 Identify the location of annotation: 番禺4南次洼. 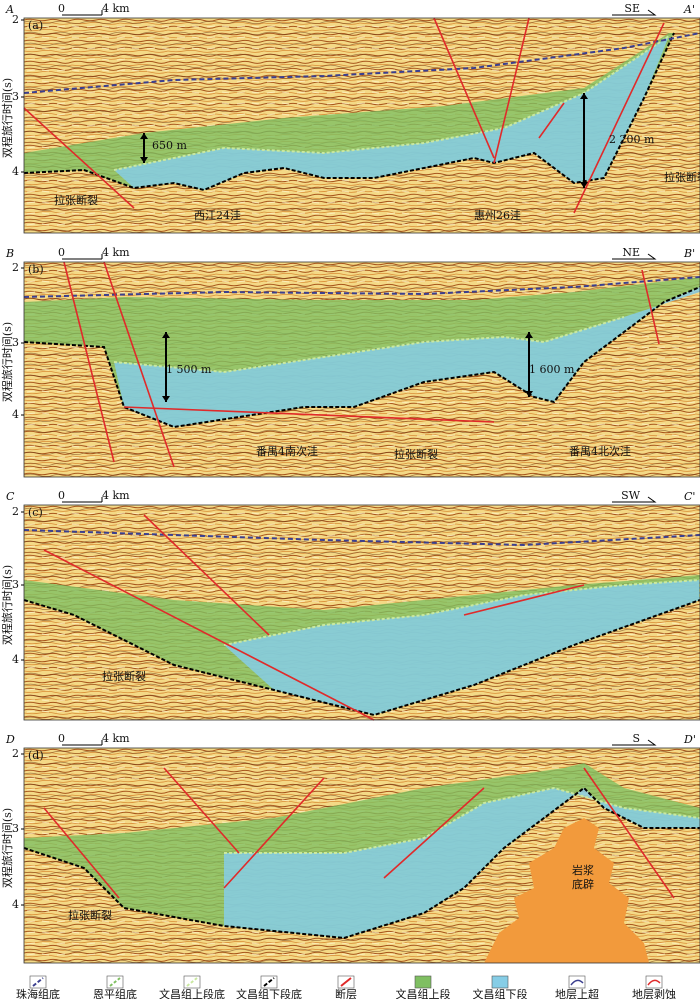
(287, 451).